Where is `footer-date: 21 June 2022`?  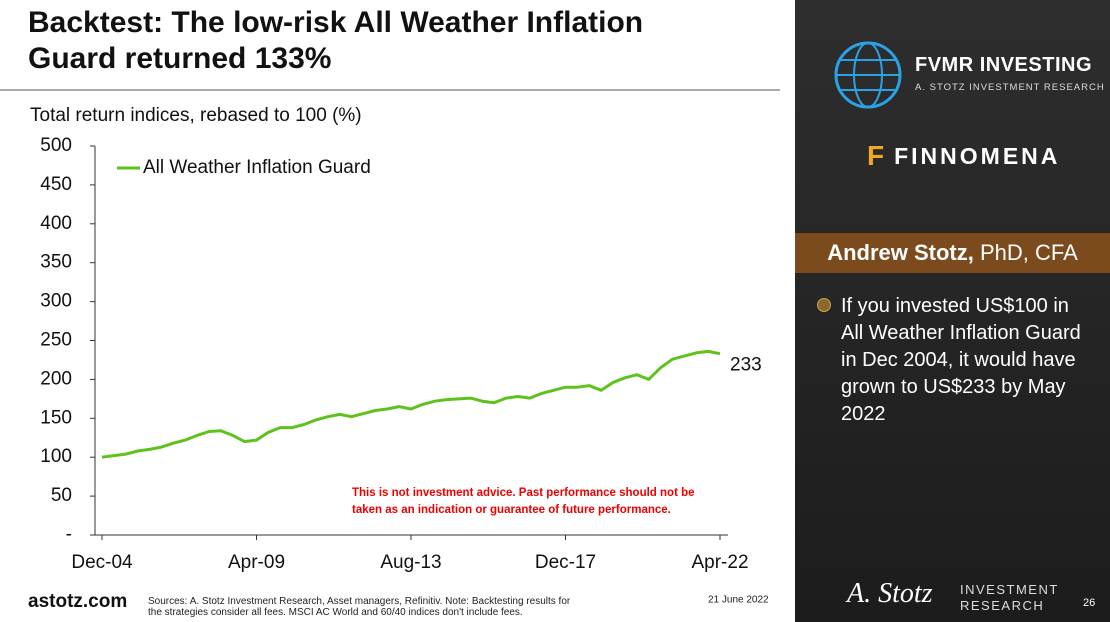
footer-date: 21 June 2022 is located at coordinates (738, 600).